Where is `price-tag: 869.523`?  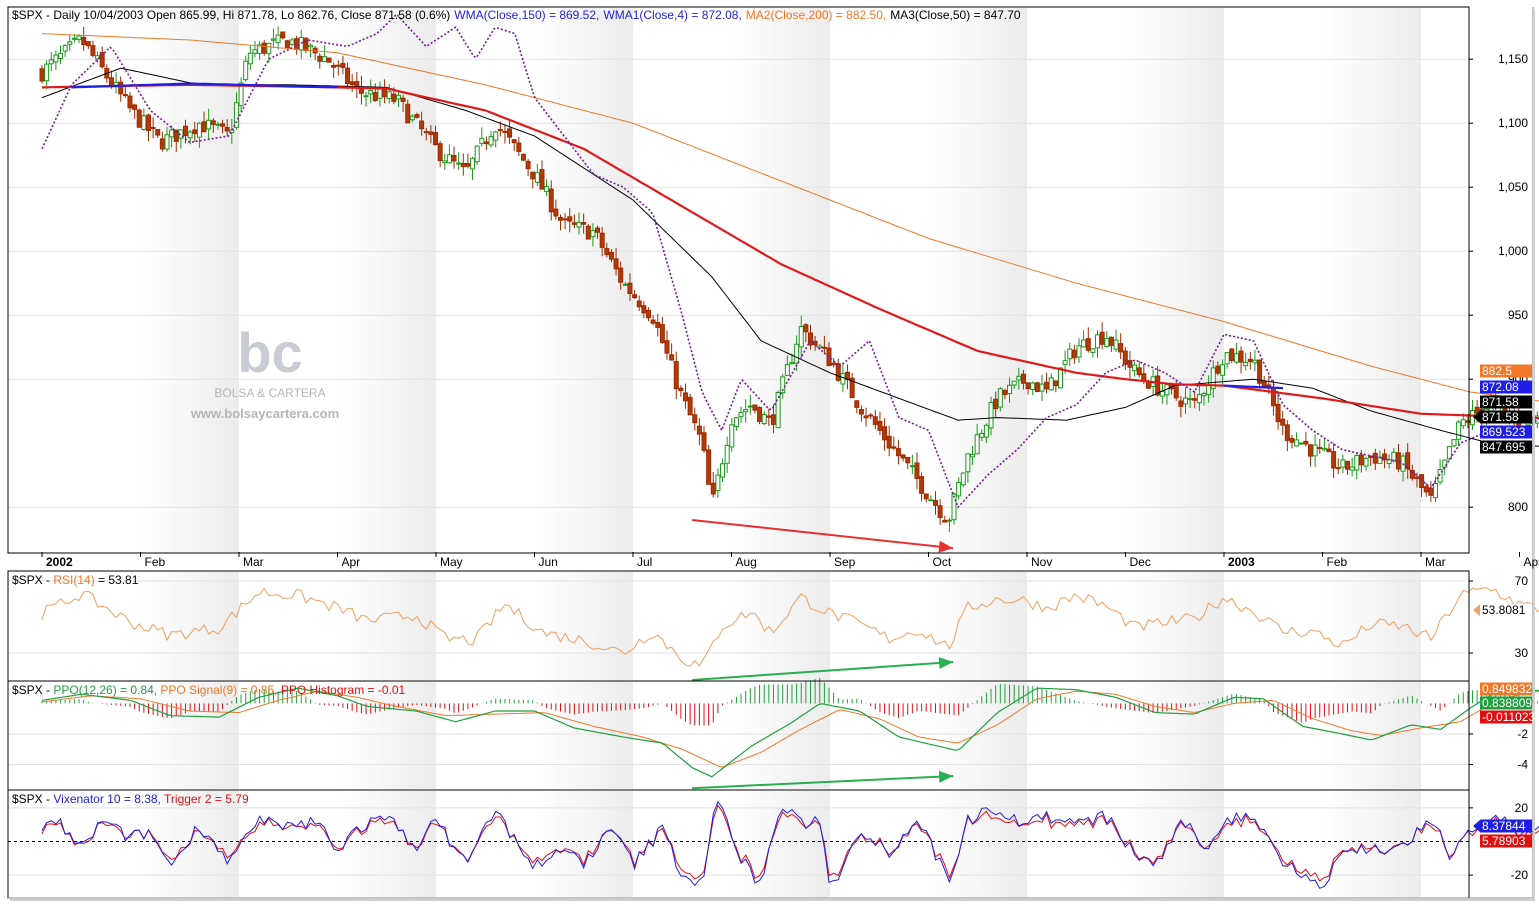 price-tag: 869.523 is located at coordinates (1504, 432).